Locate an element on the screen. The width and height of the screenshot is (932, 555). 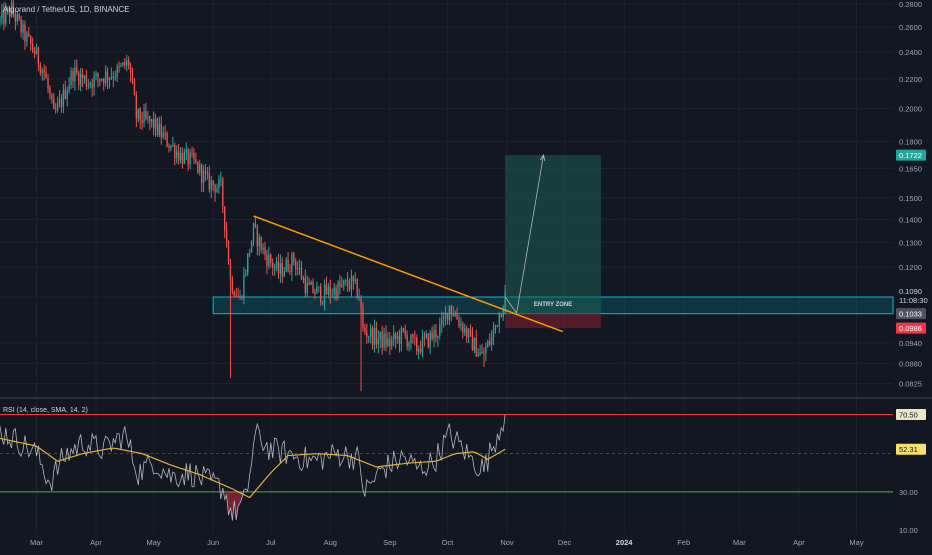
current-price-label: 0.1090 is located at coordinates (910, 291).